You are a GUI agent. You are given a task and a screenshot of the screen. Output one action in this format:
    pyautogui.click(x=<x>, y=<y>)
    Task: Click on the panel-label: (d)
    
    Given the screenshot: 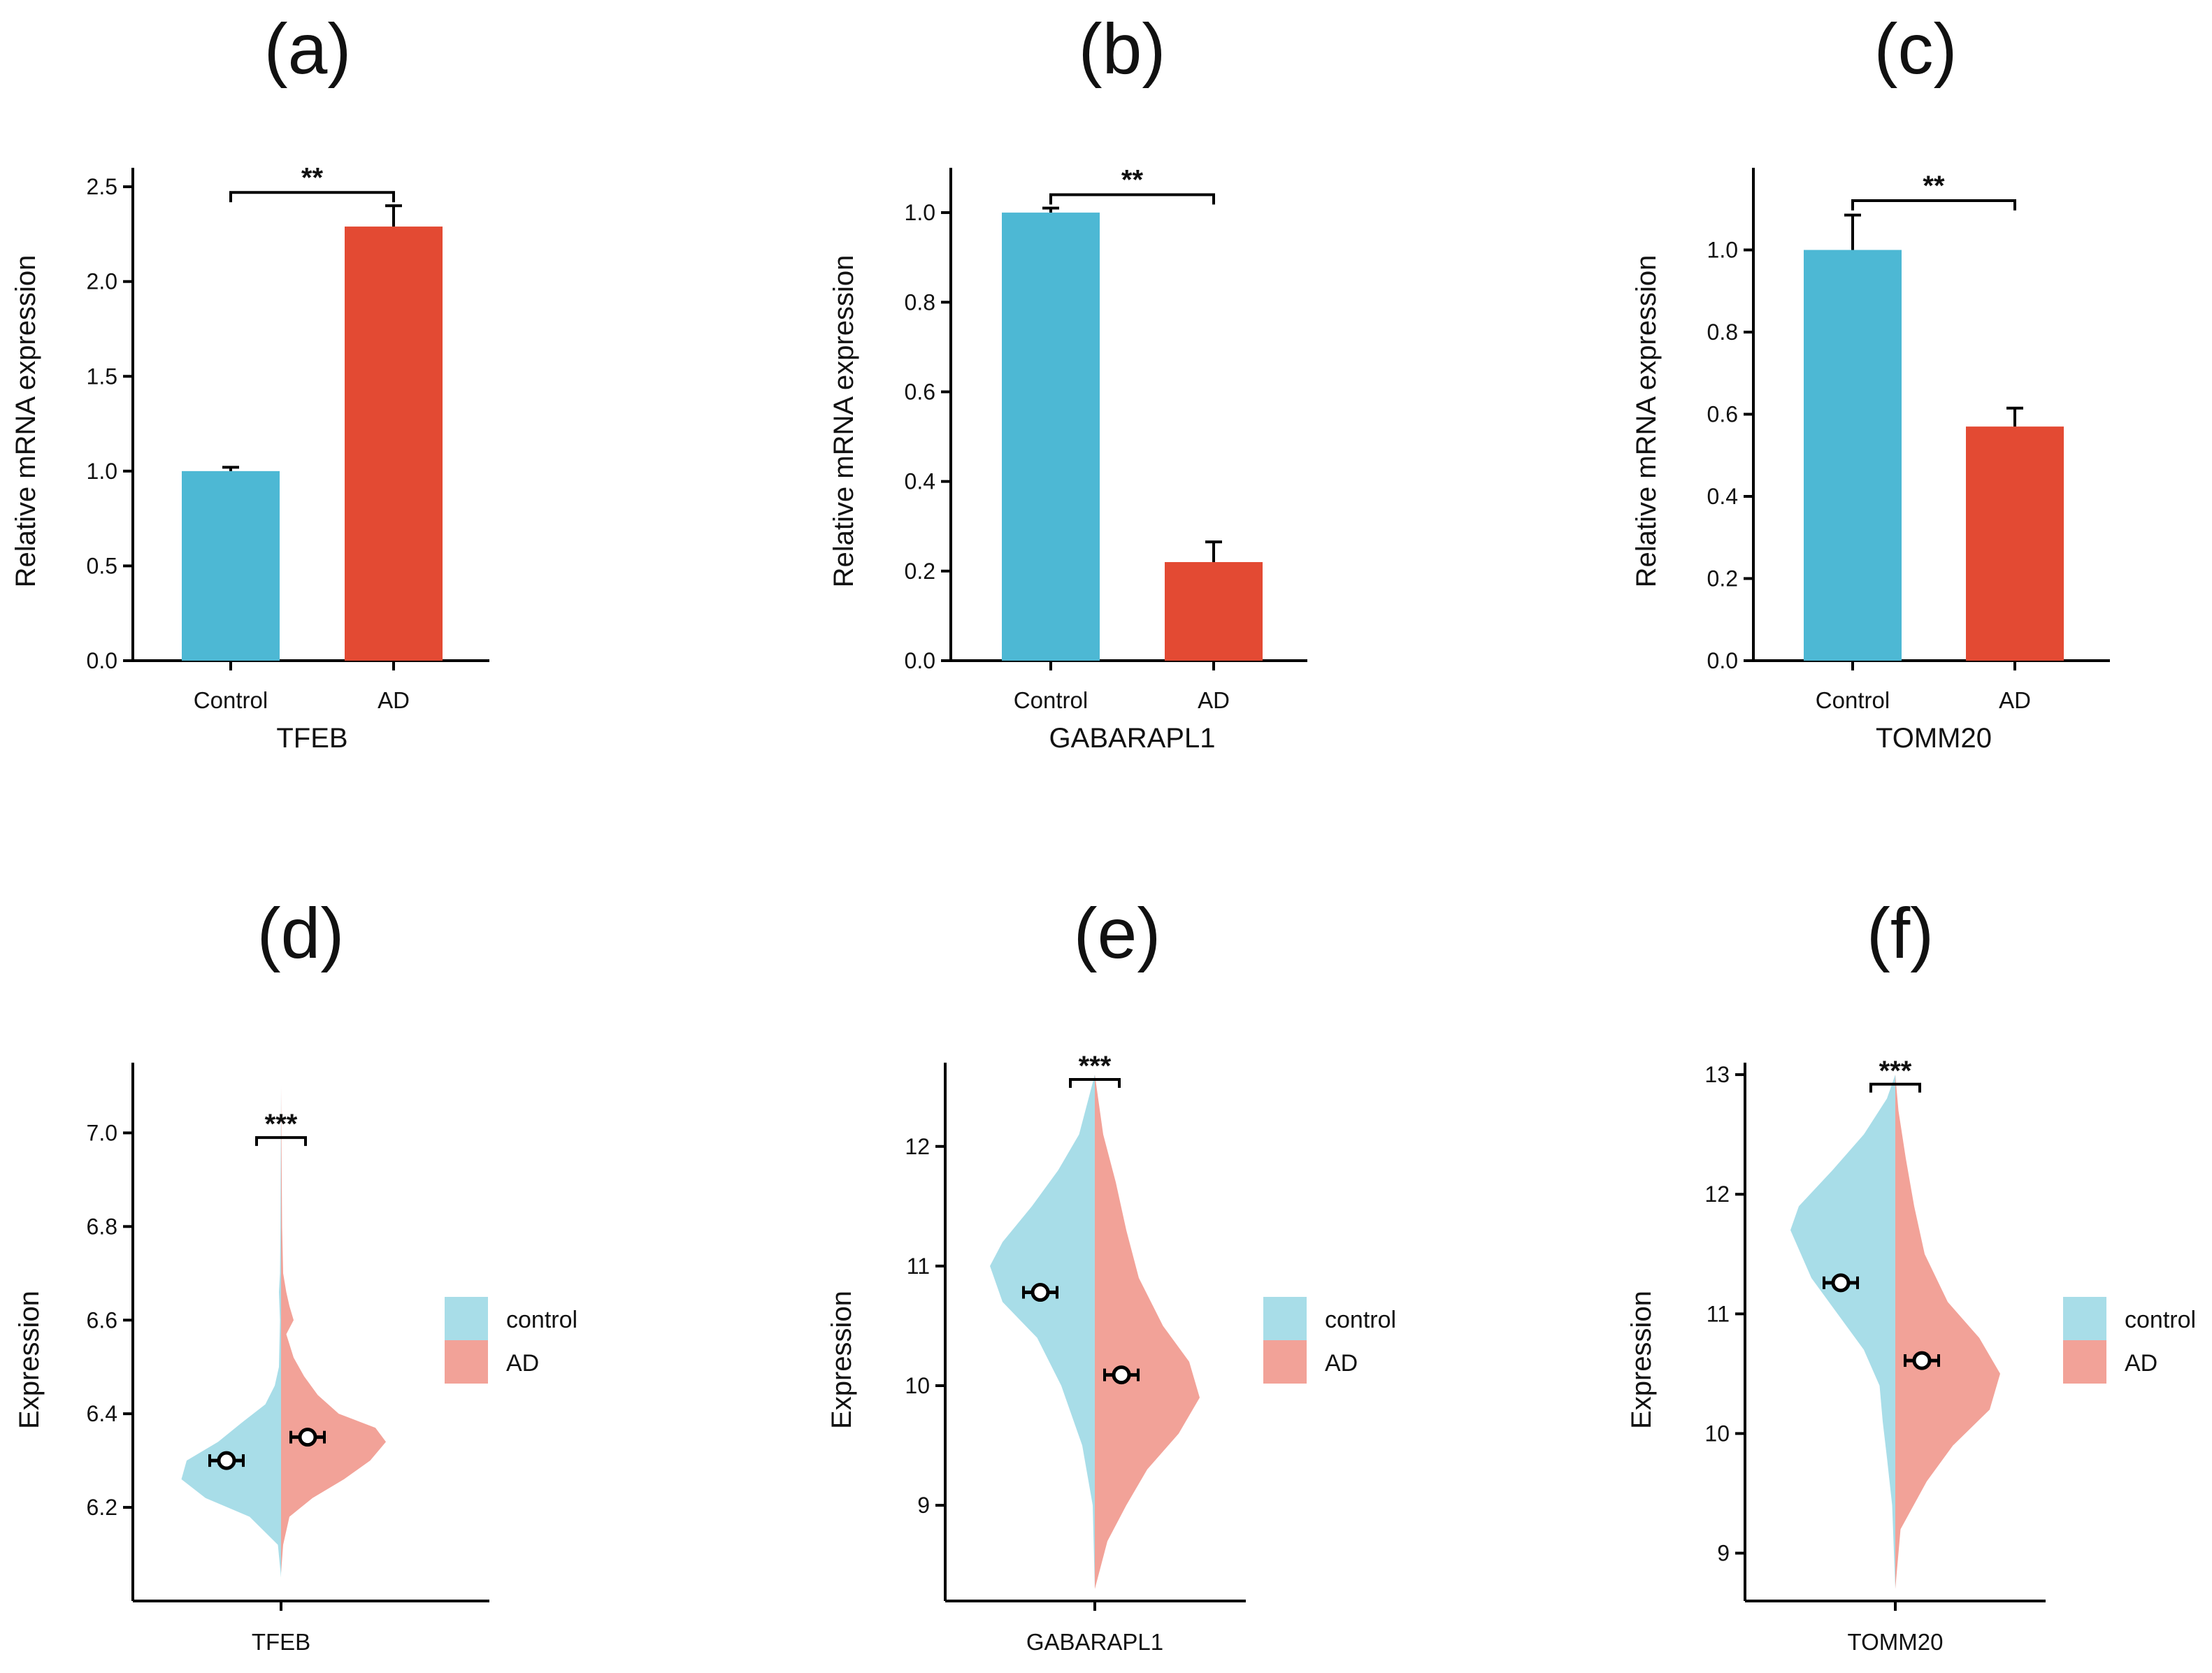 What is the action you would take?
    pyautogui.click(x=301, y=933)
    